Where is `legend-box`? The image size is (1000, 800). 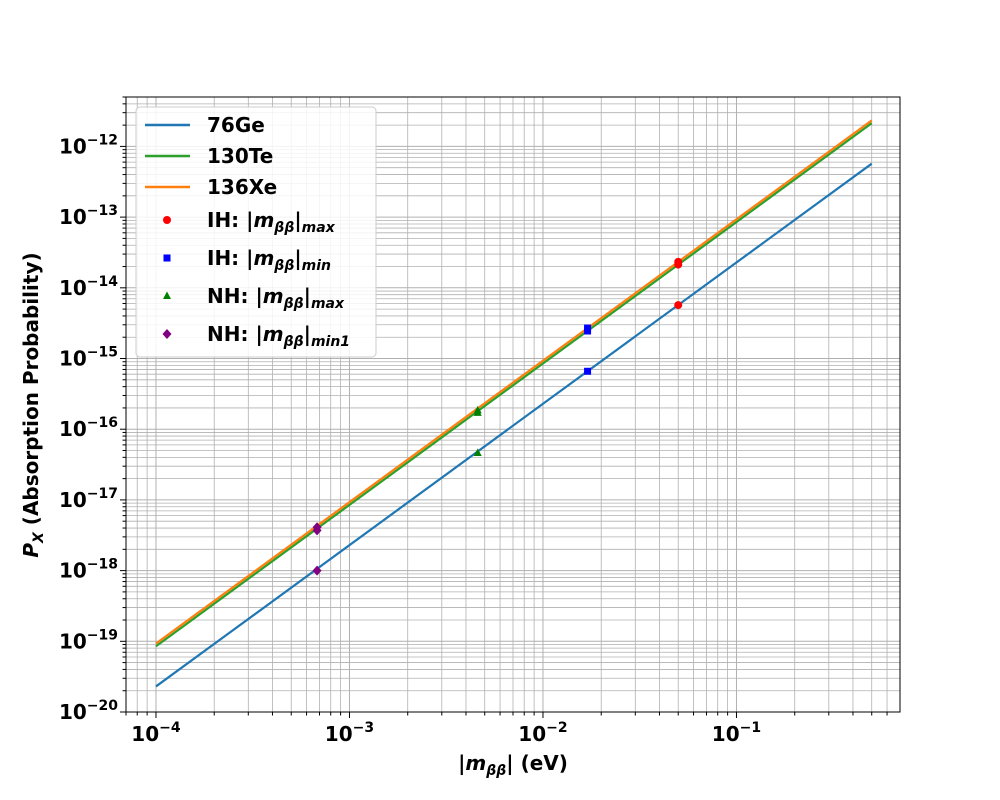
legend-box is located at coordinates (256, 232).